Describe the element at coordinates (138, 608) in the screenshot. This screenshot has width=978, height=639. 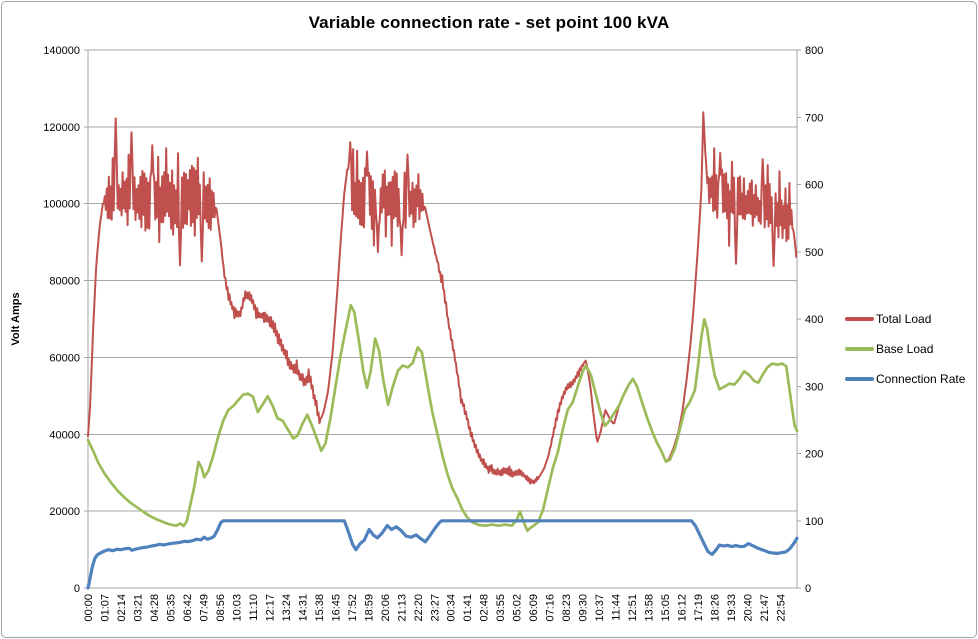
I see `x-tick-label: 03:21` at that location.